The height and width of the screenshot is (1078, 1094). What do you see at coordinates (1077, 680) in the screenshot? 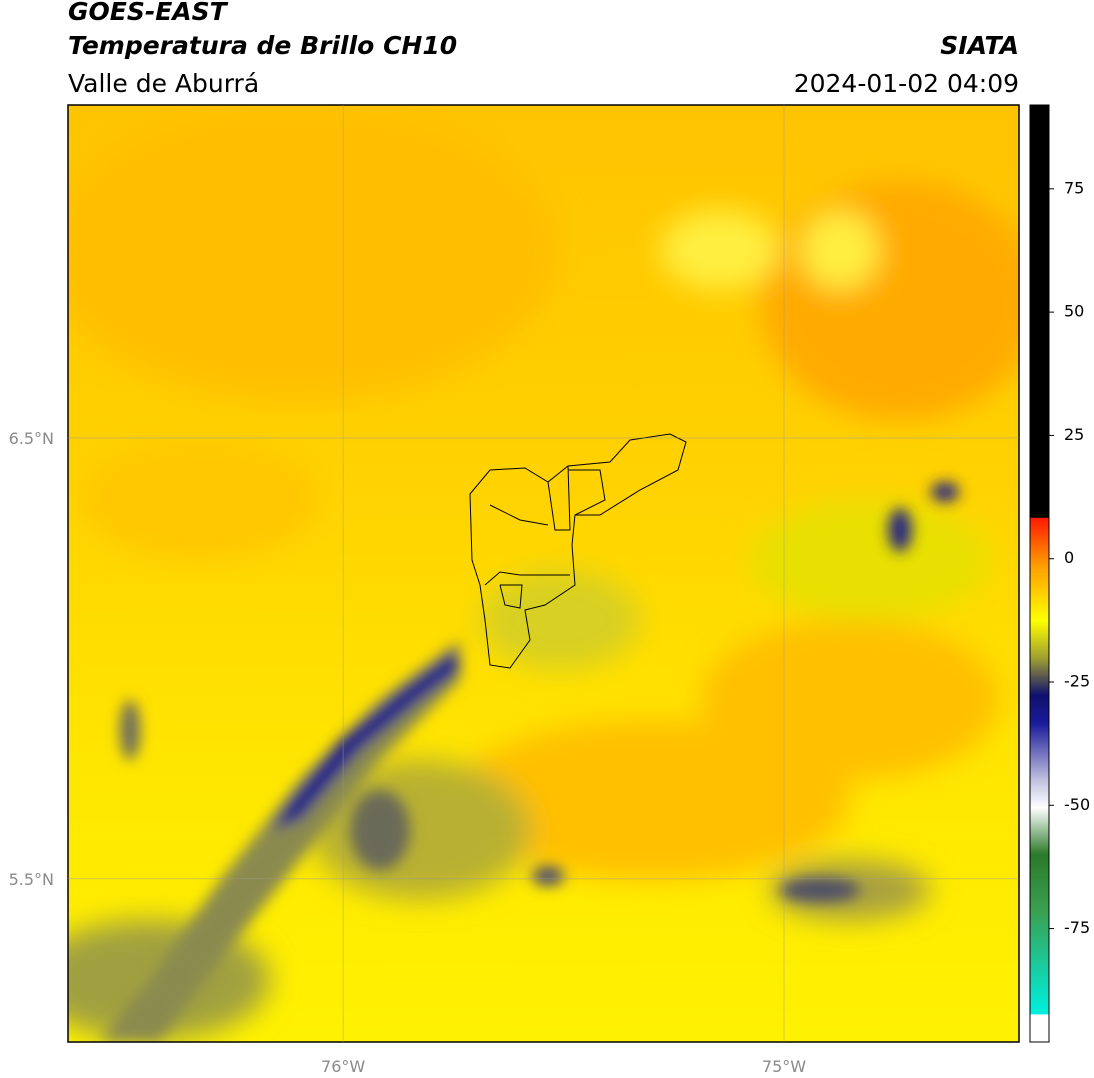
I see `colorbar-tick-label: -25` at bounding box center [1077, 680].